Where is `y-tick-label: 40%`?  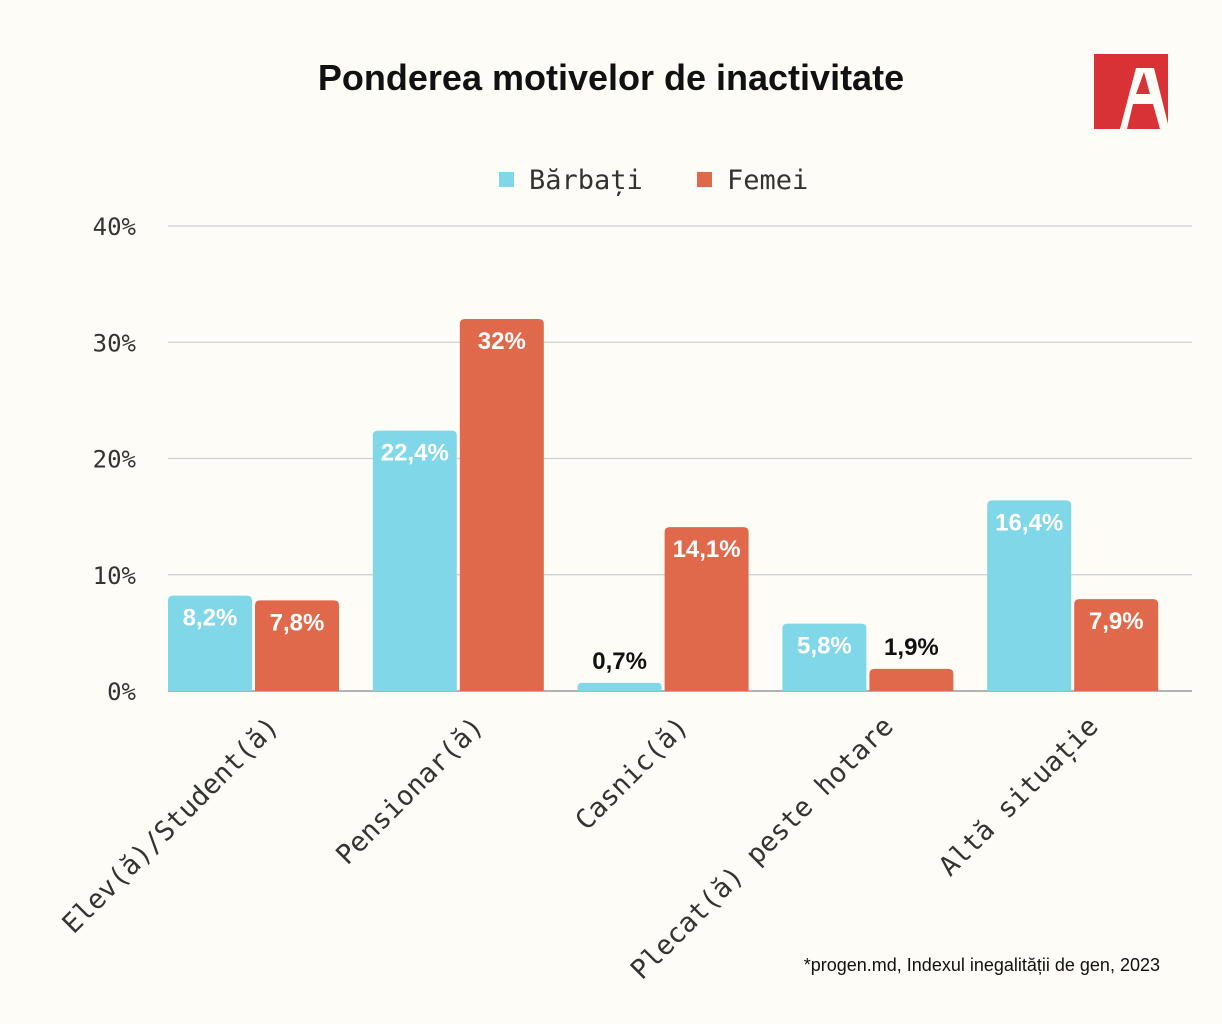 y-tick-label: 40% is located at coordinates (115, 227).